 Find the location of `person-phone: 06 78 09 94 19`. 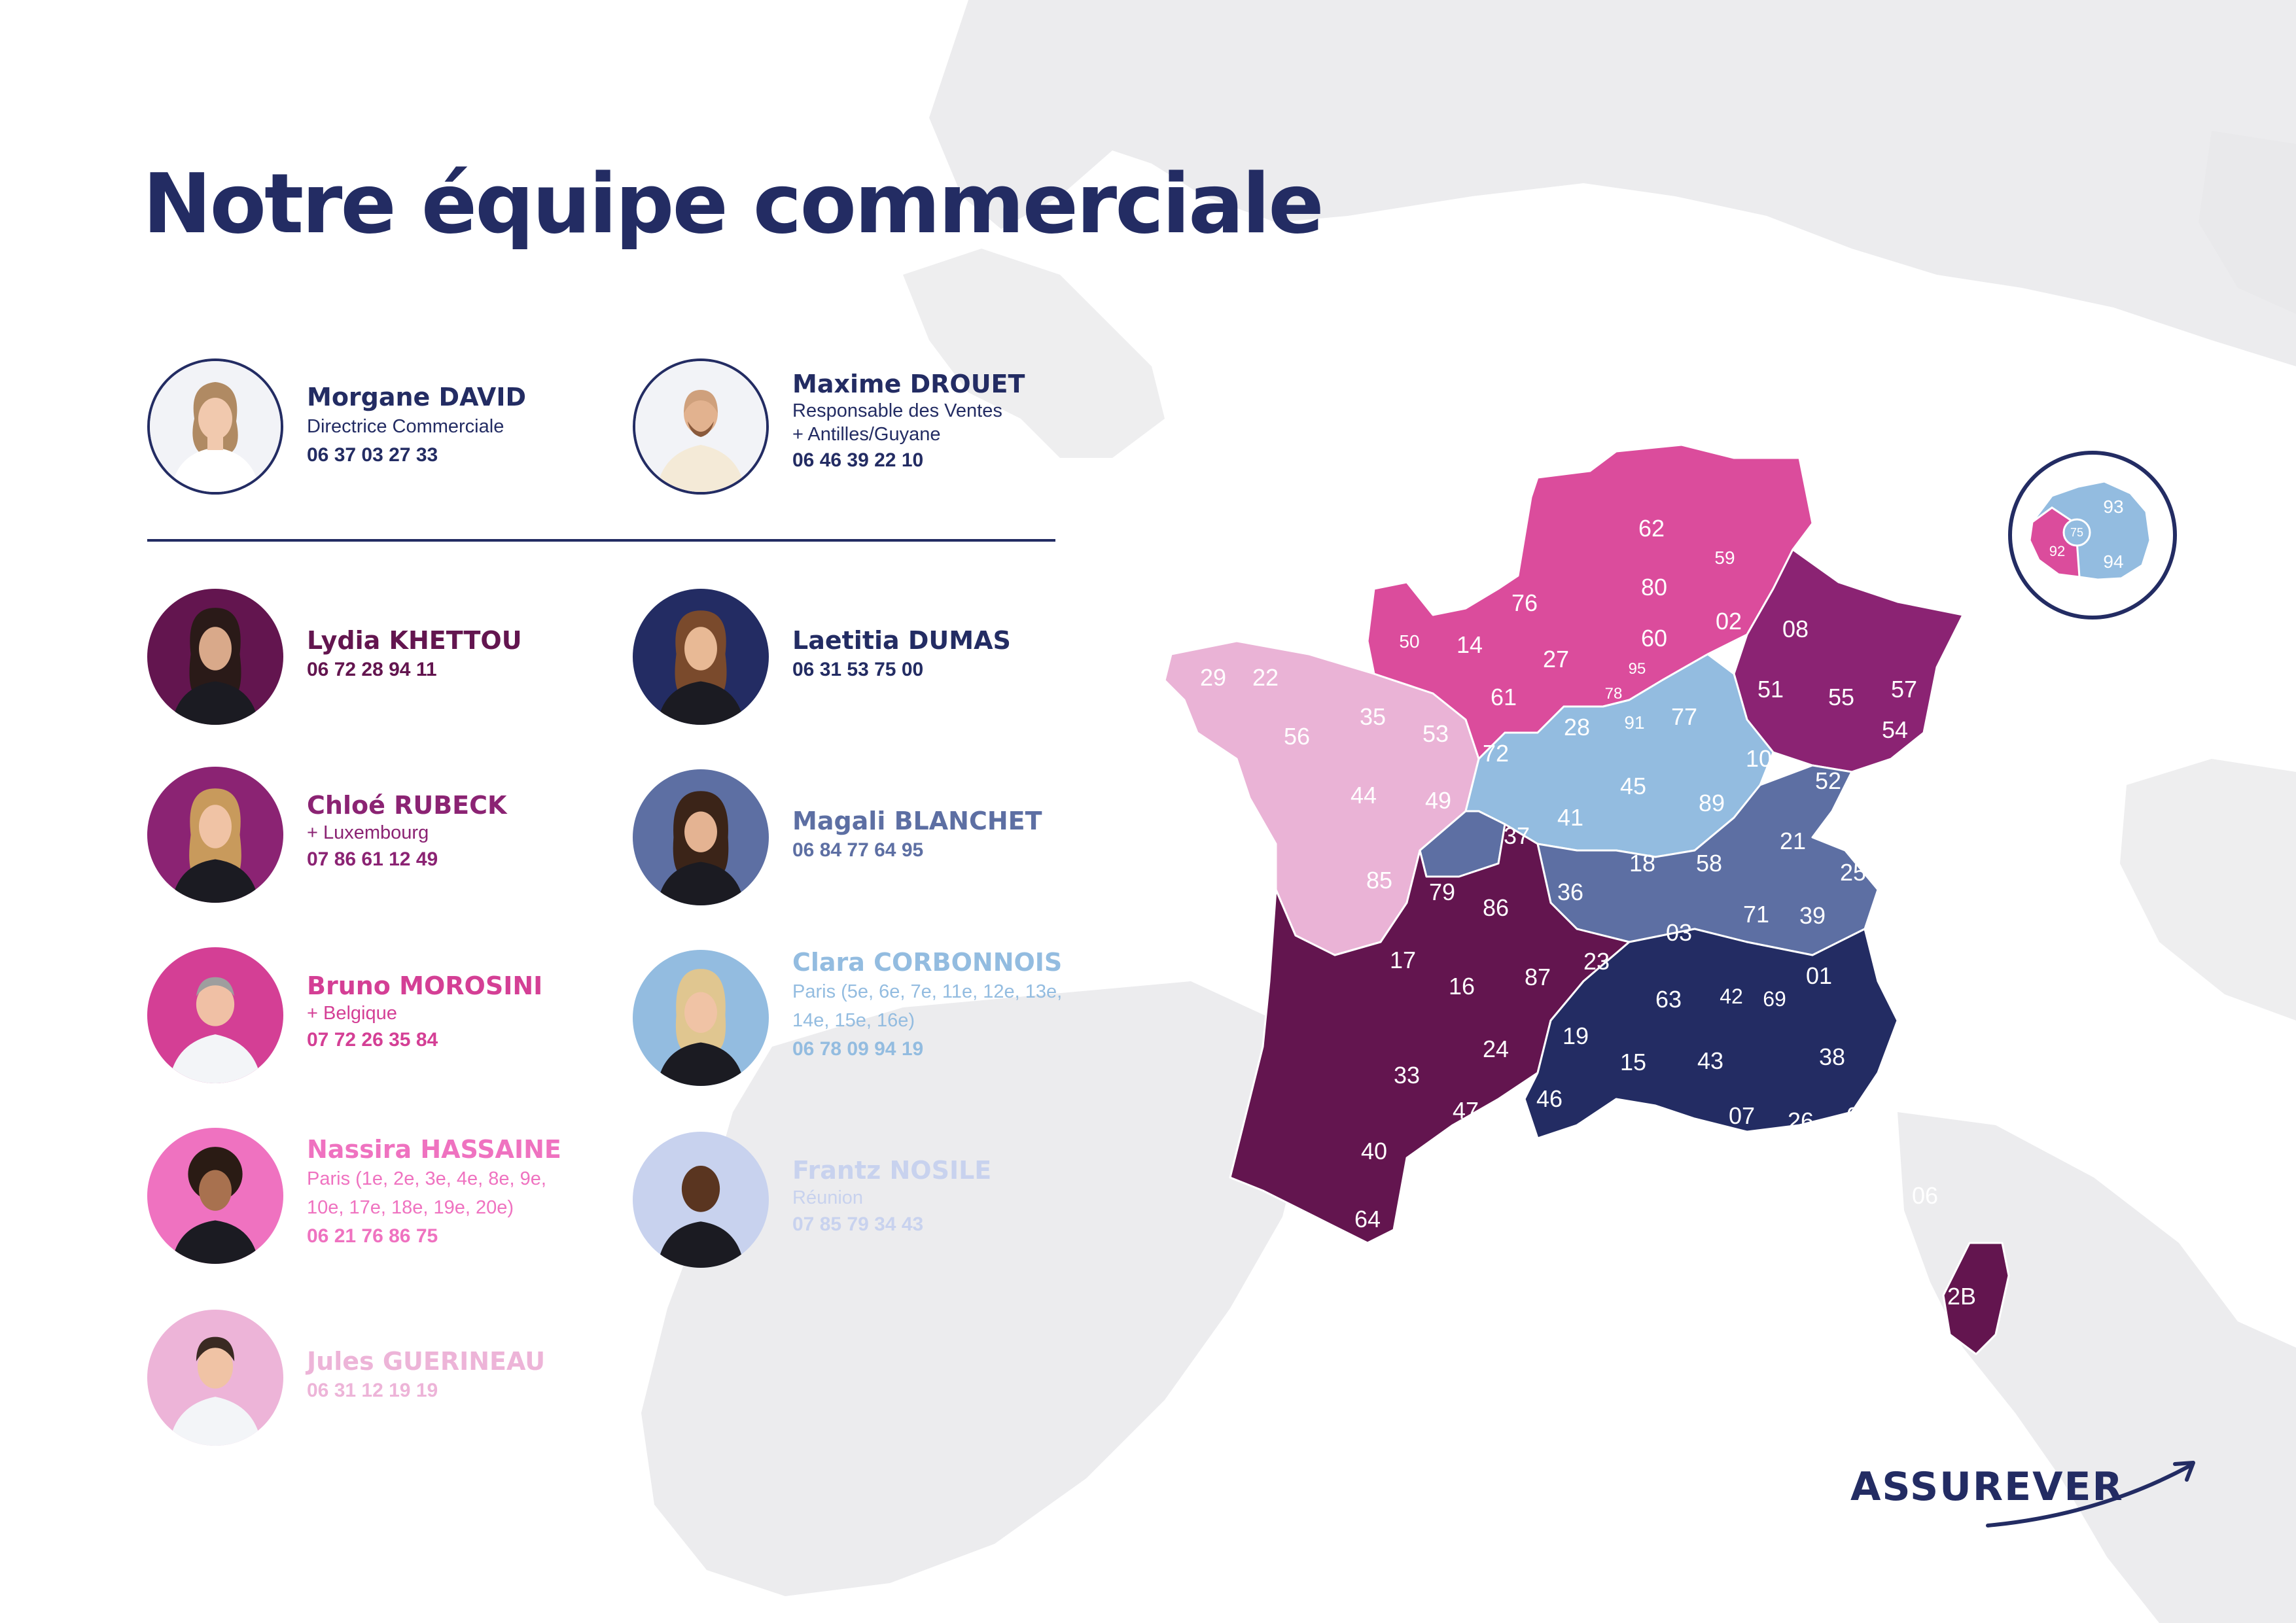

person-phone: 06 78 09 94 19 is located at coordinates (858, 1049).